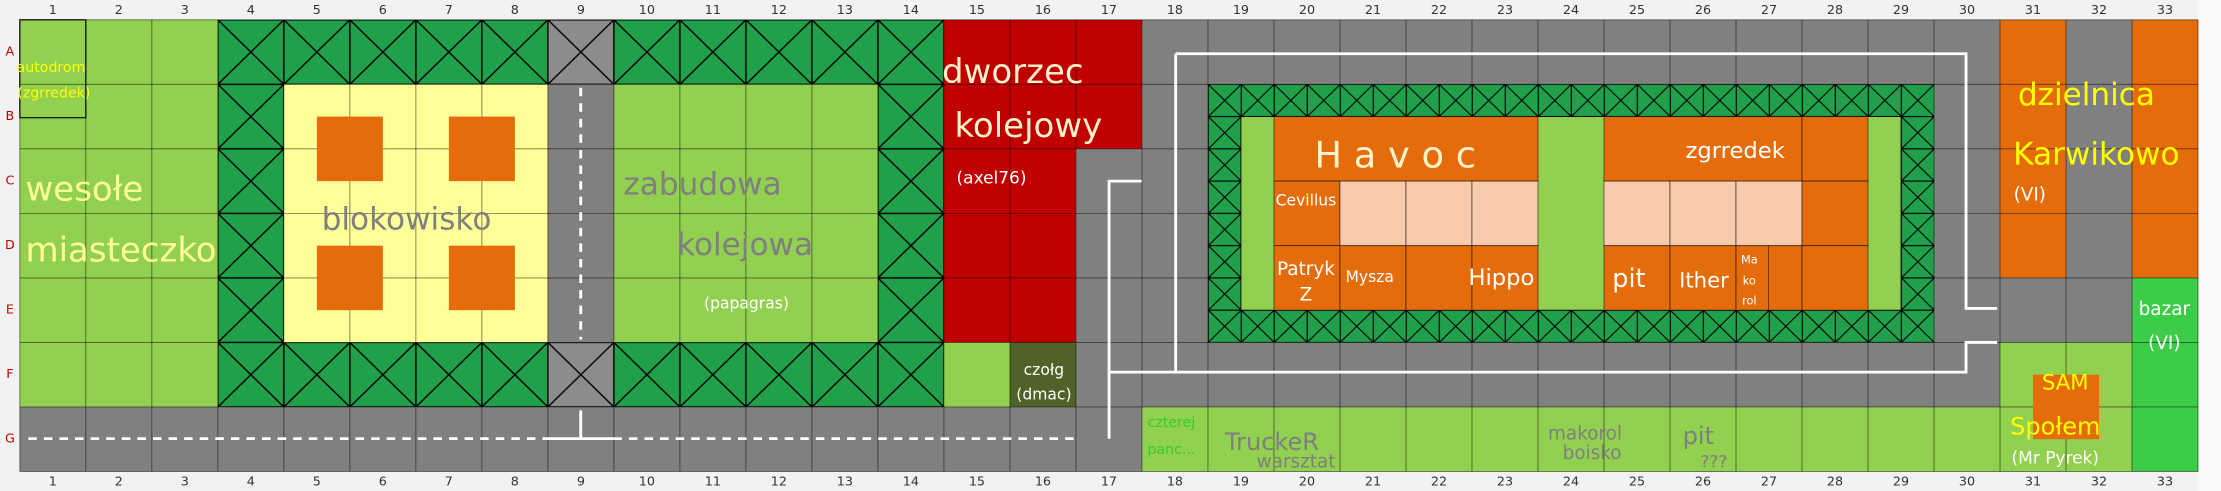  Describe the element at coordinates (251, 481) in the screenshot. I see `column-footer: 4` at that location.